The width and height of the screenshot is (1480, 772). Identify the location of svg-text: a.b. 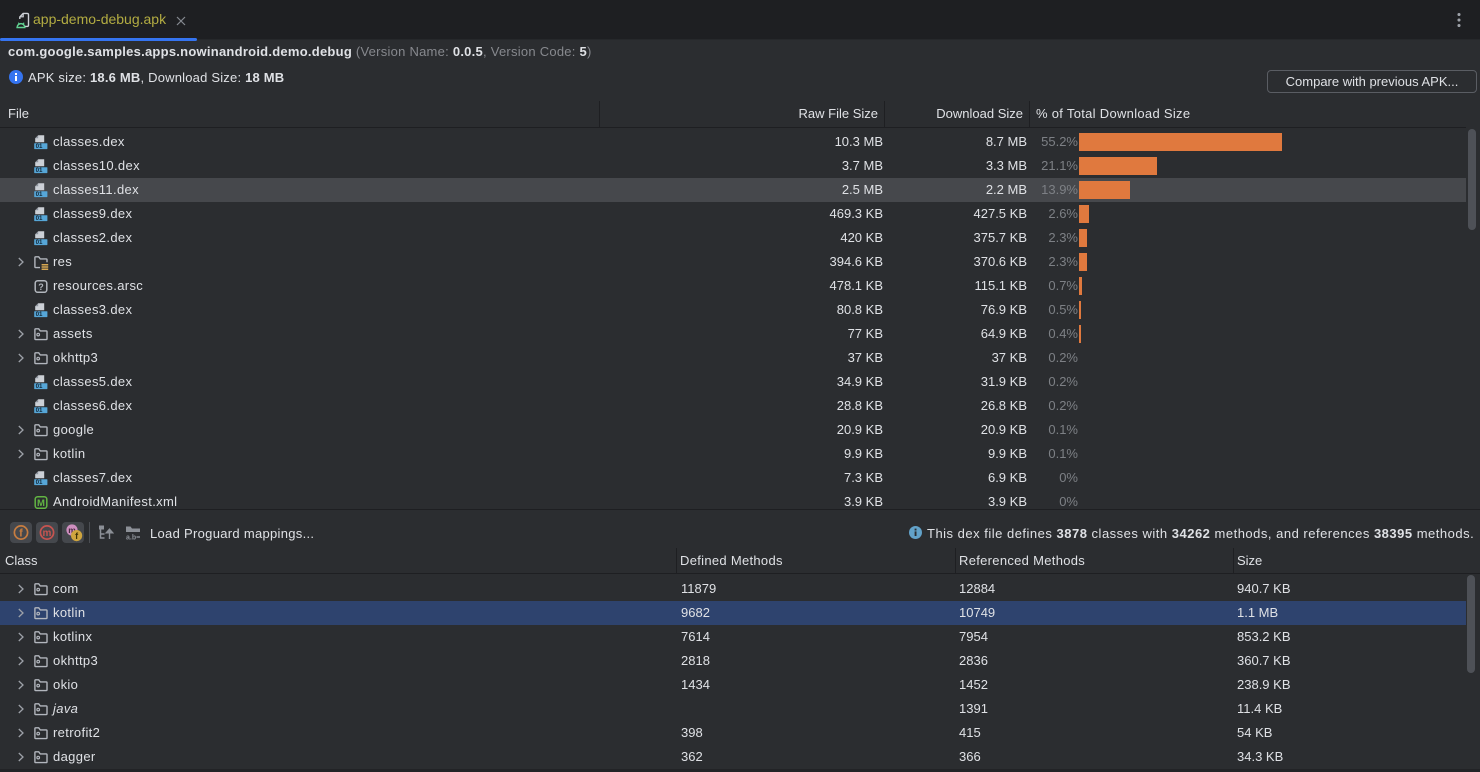
(131, 538).